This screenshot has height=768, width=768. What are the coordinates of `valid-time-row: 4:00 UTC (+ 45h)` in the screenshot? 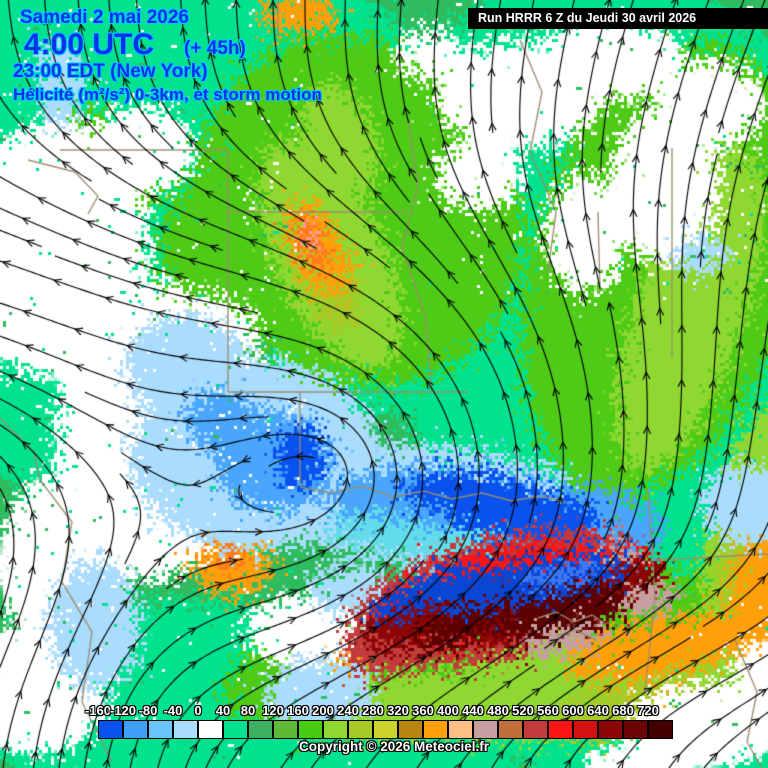 It's located at (135, 45).